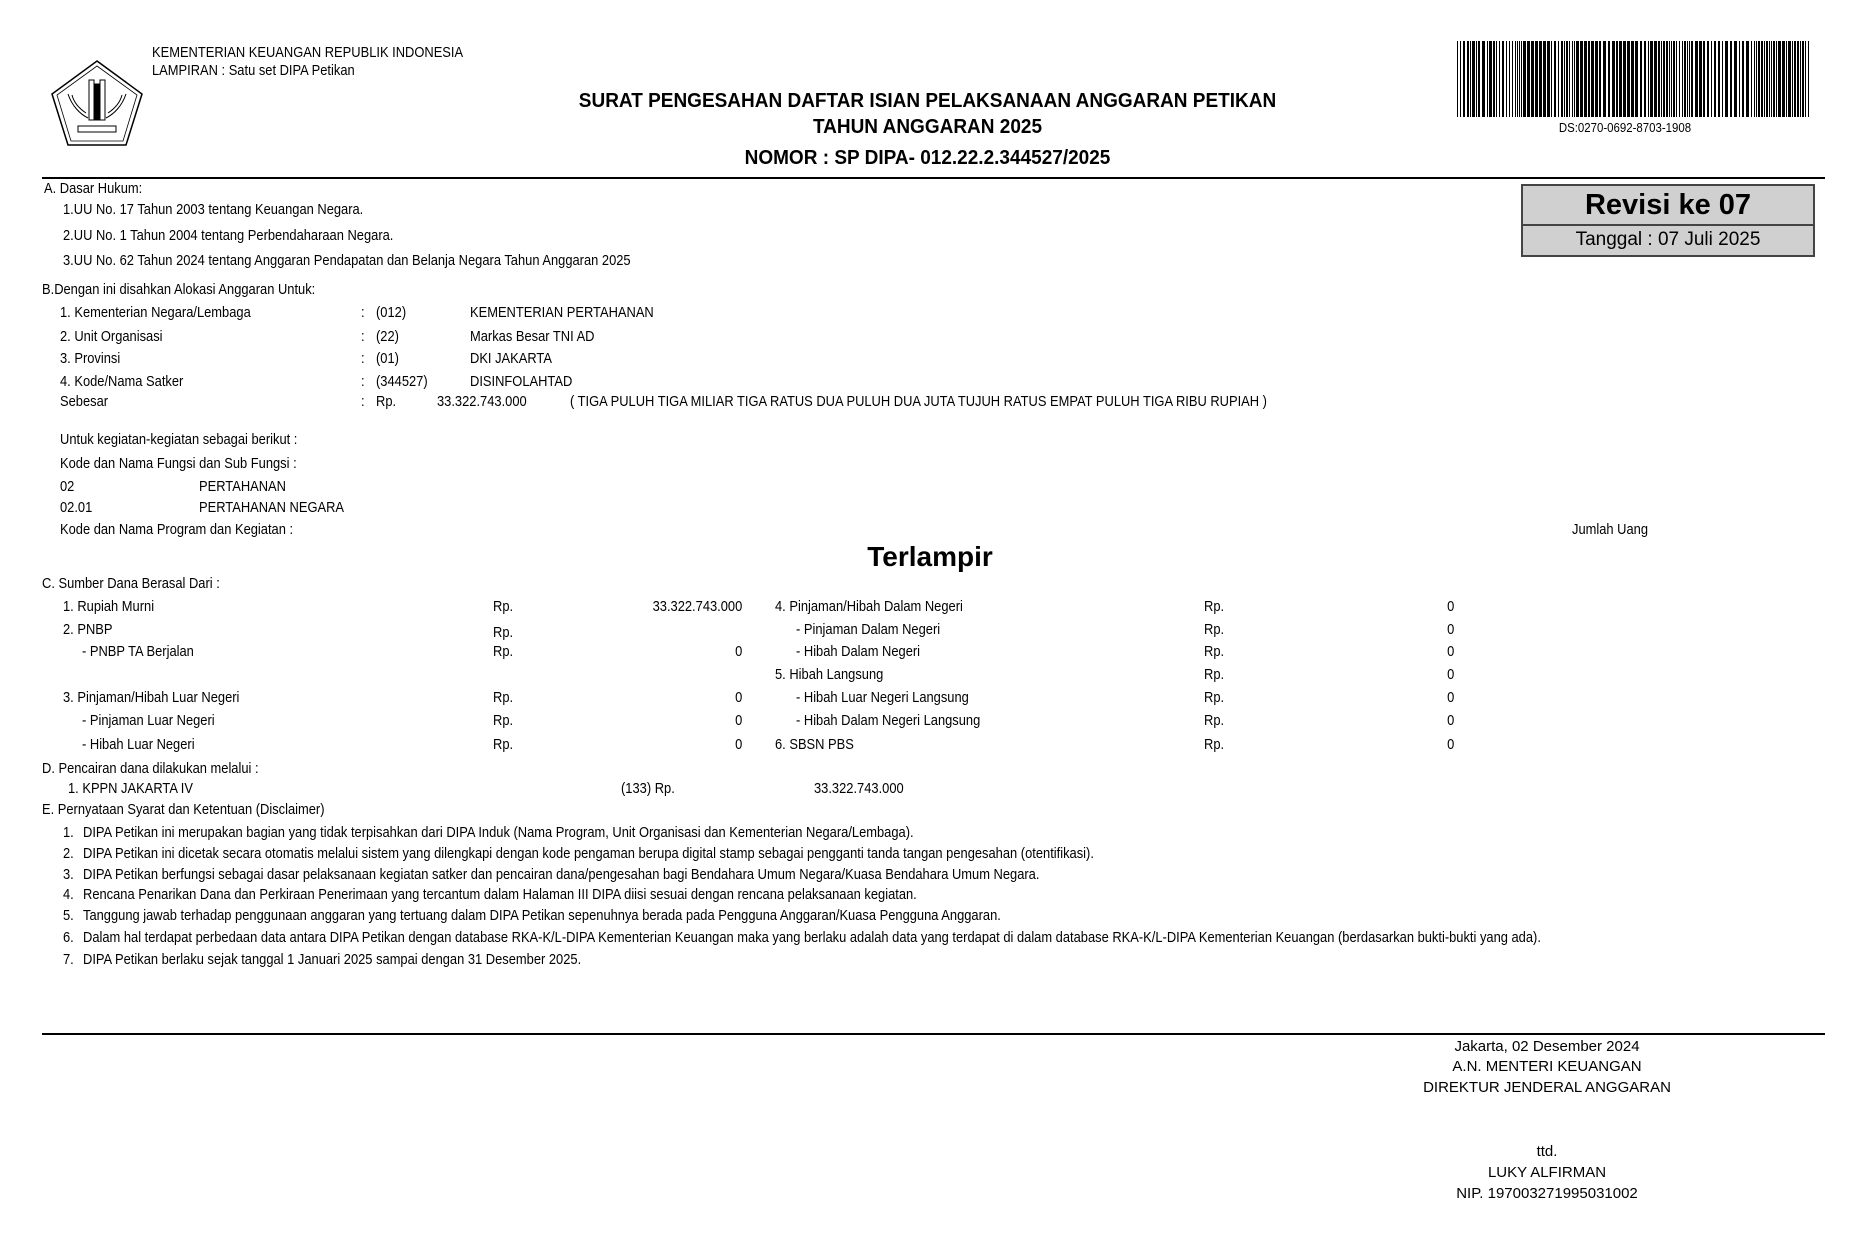 The height and width of the screenshot is (1240, 1855). What do you see at coordinates (76, 507) in the screenshot?
I see `subfungsi-code: 02.01` at bounding box center [76, 507].